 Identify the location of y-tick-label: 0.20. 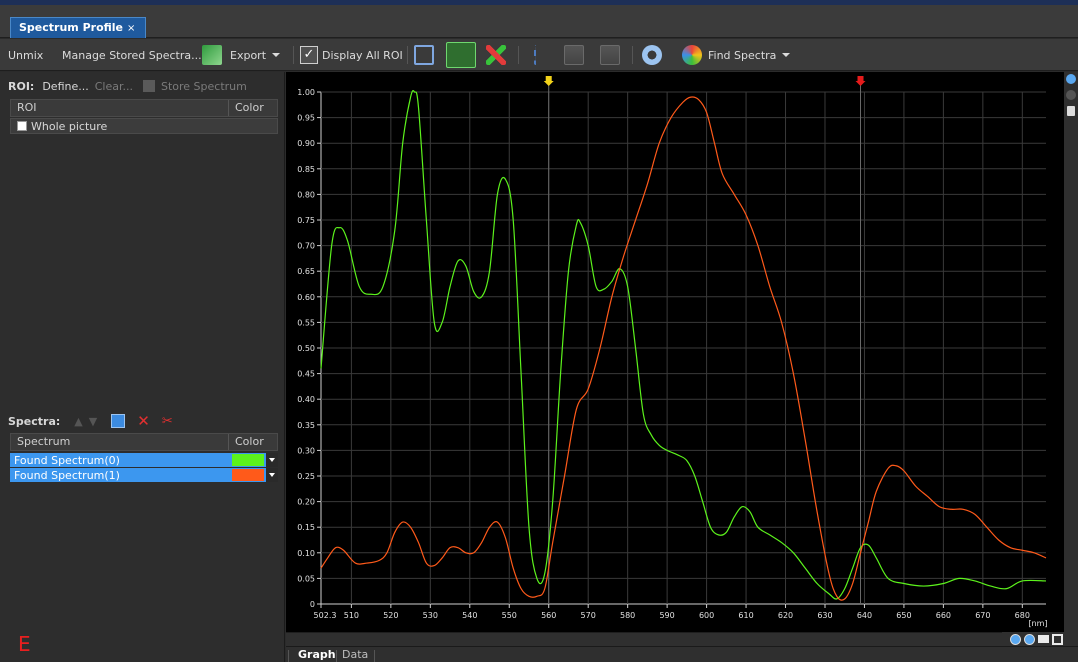
(306, 502).